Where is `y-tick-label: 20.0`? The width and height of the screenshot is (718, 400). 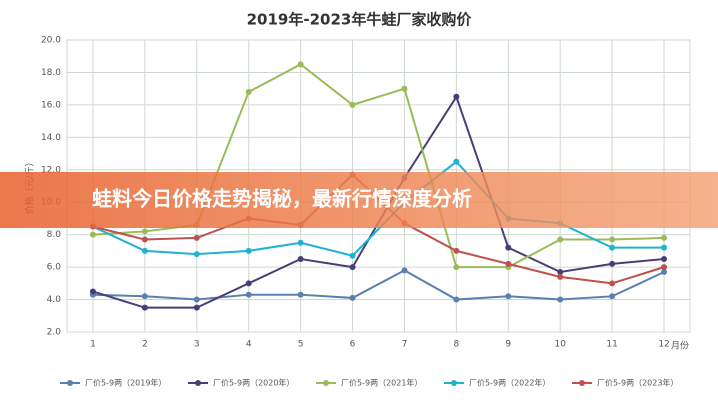 y-tick-label: 20.0 is located at coordinates (51, 41).